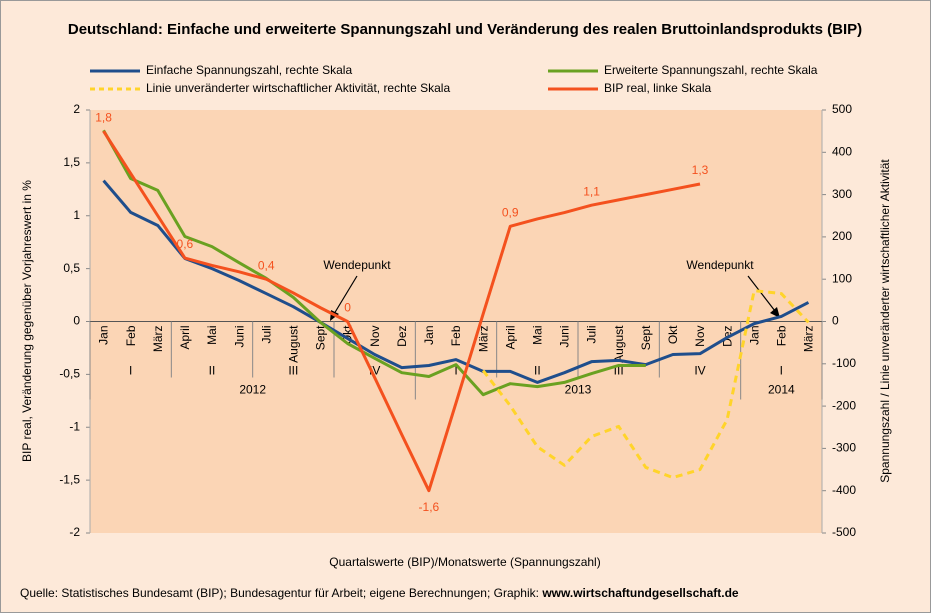 Image resolution: width=931 pixels, height=613 pixels. Describe the element at coordinates (844, 448) in the screenshot. I see `y2-tick-label: -300` at that location.